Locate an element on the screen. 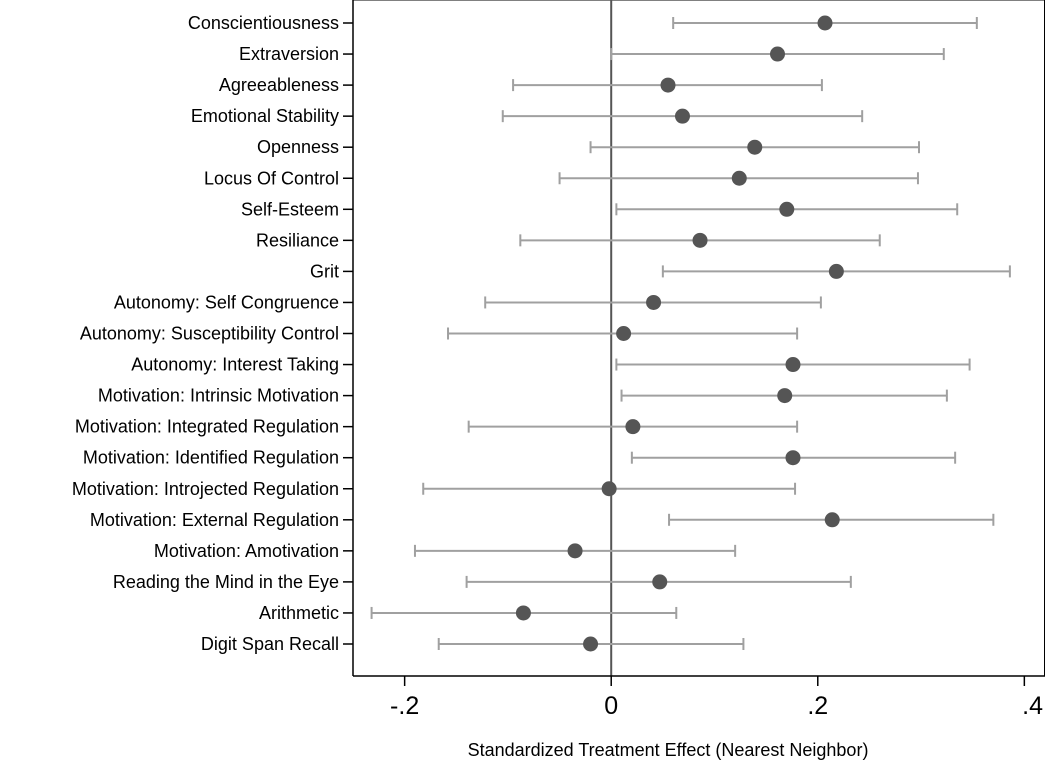  y-tick-label: Openness is located at coordinates (298, 147).